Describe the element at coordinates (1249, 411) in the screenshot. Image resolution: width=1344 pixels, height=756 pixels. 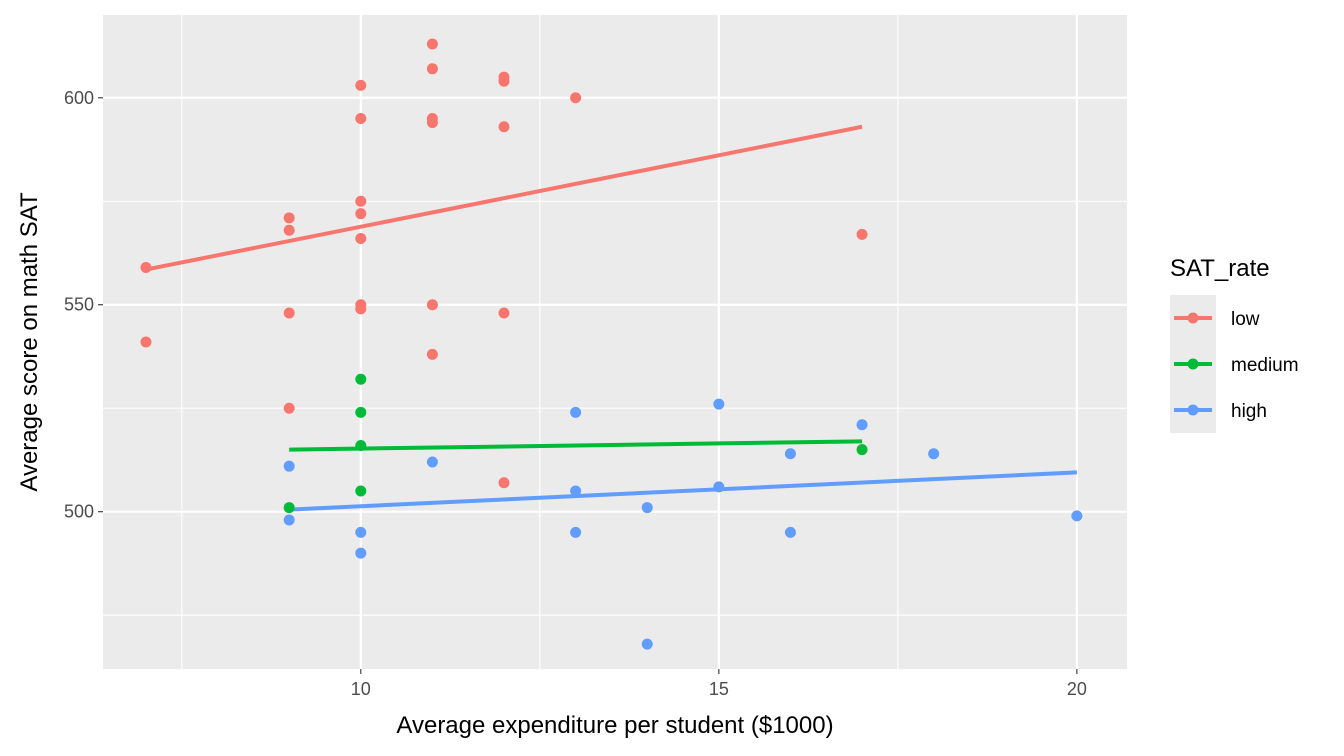
I see `legend-label-high: high` at that location.